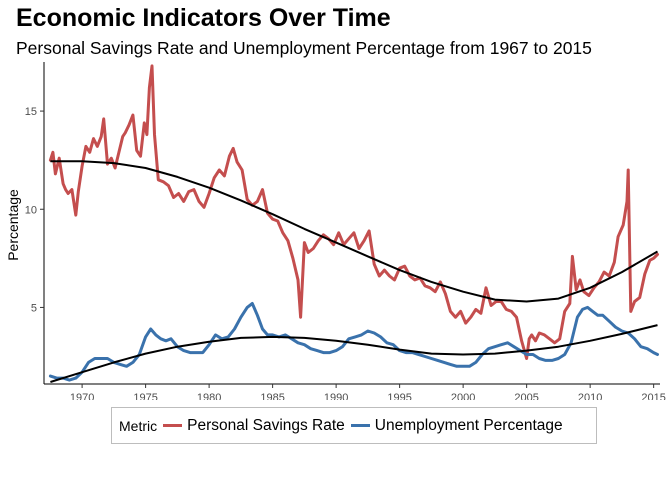 The image size is (672, 480). Describe the element at coordinates (272, 396) in the screenshot. I see `x-tick-label: 1985` at that location.